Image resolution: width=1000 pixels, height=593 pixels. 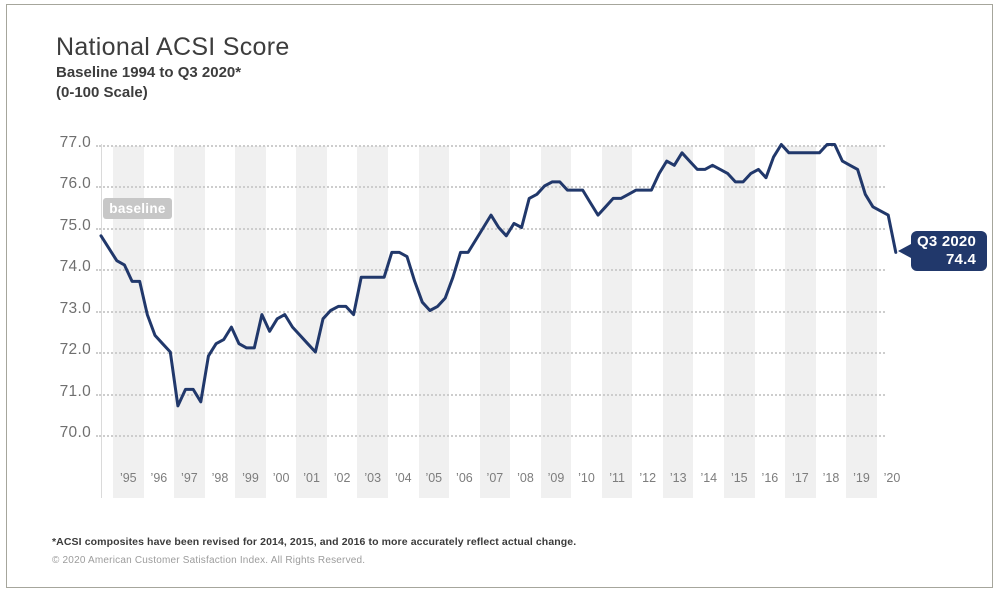 I want to click on x-tick-label: ’98, so click(x=220, y=478).